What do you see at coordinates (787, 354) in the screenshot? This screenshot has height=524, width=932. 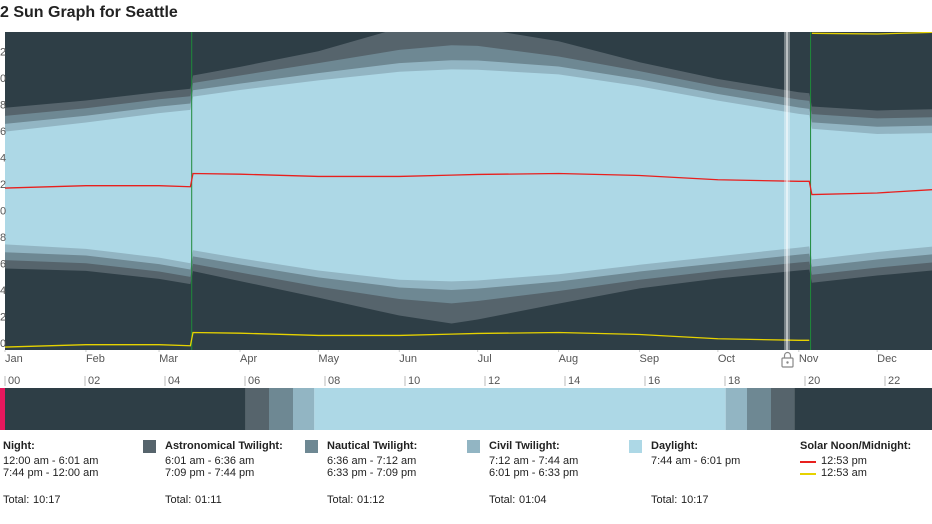 I see `lock-shackle` at bounding box center [787, 354].